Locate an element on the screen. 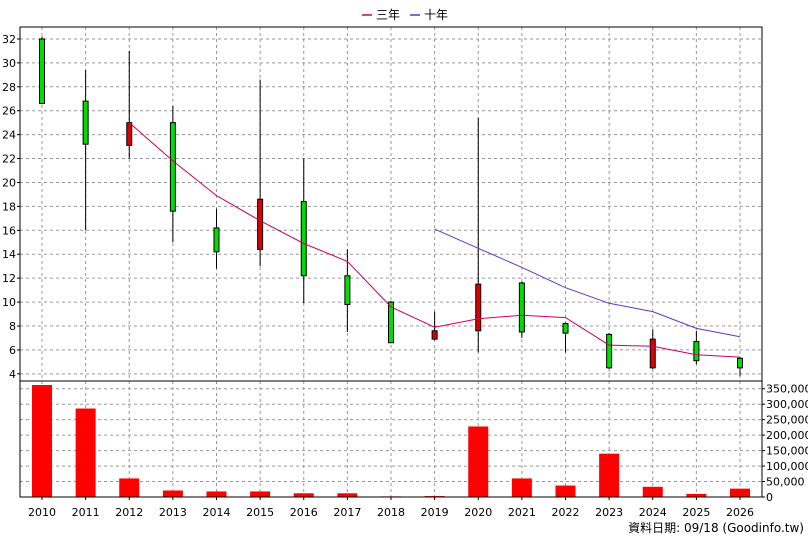 The image size is (808, 540). legend-label: 三年 is located at coordinates (388, 15).